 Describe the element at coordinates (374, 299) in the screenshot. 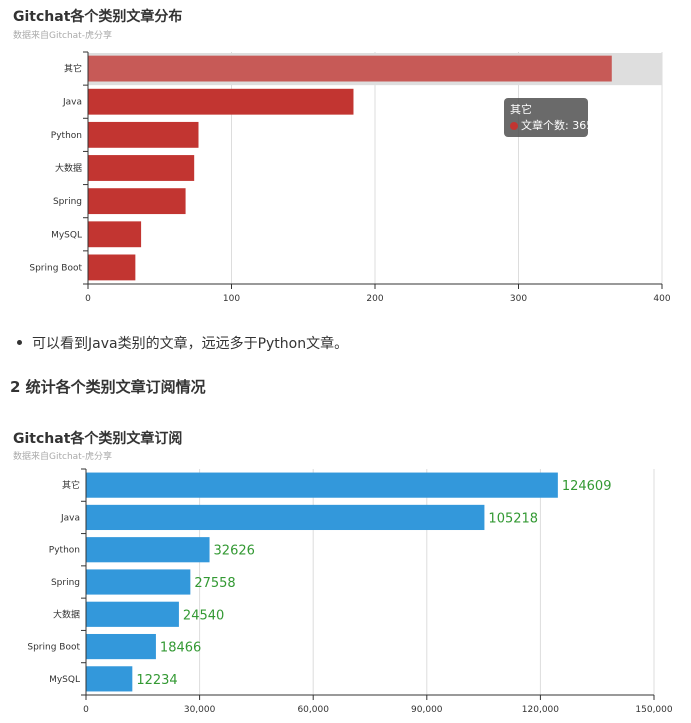

I see `x-tick-label: 200` at that location.